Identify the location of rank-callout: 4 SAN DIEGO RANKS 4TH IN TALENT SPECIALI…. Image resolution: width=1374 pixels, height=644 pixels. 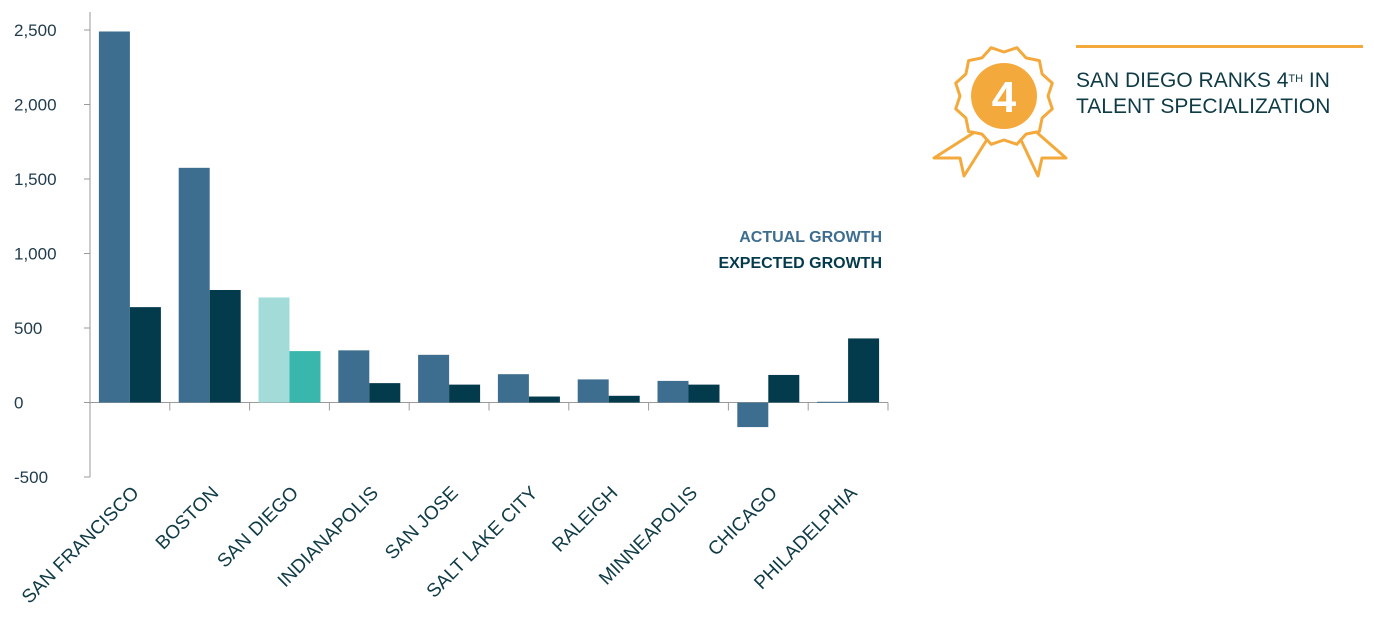
(1146, 110).